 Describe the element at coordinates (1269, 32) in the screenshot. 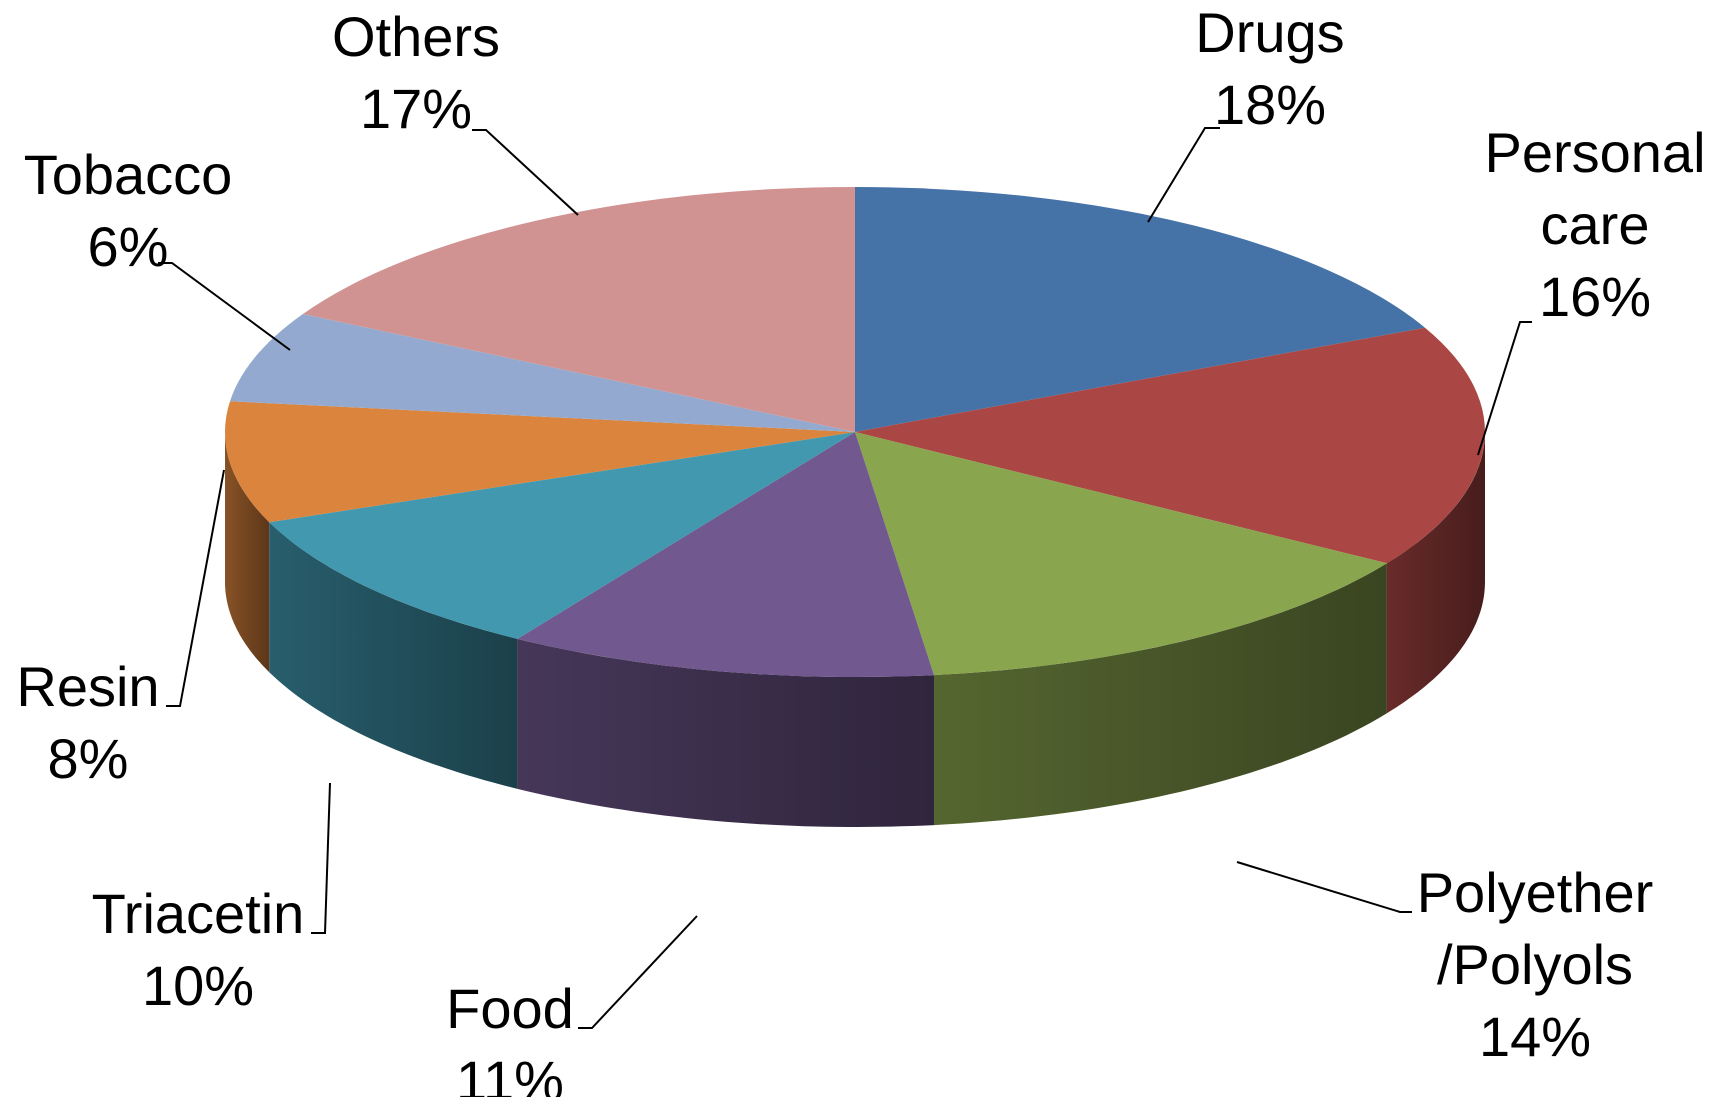

I see `slice-label-drugs: Drugs` at that location.